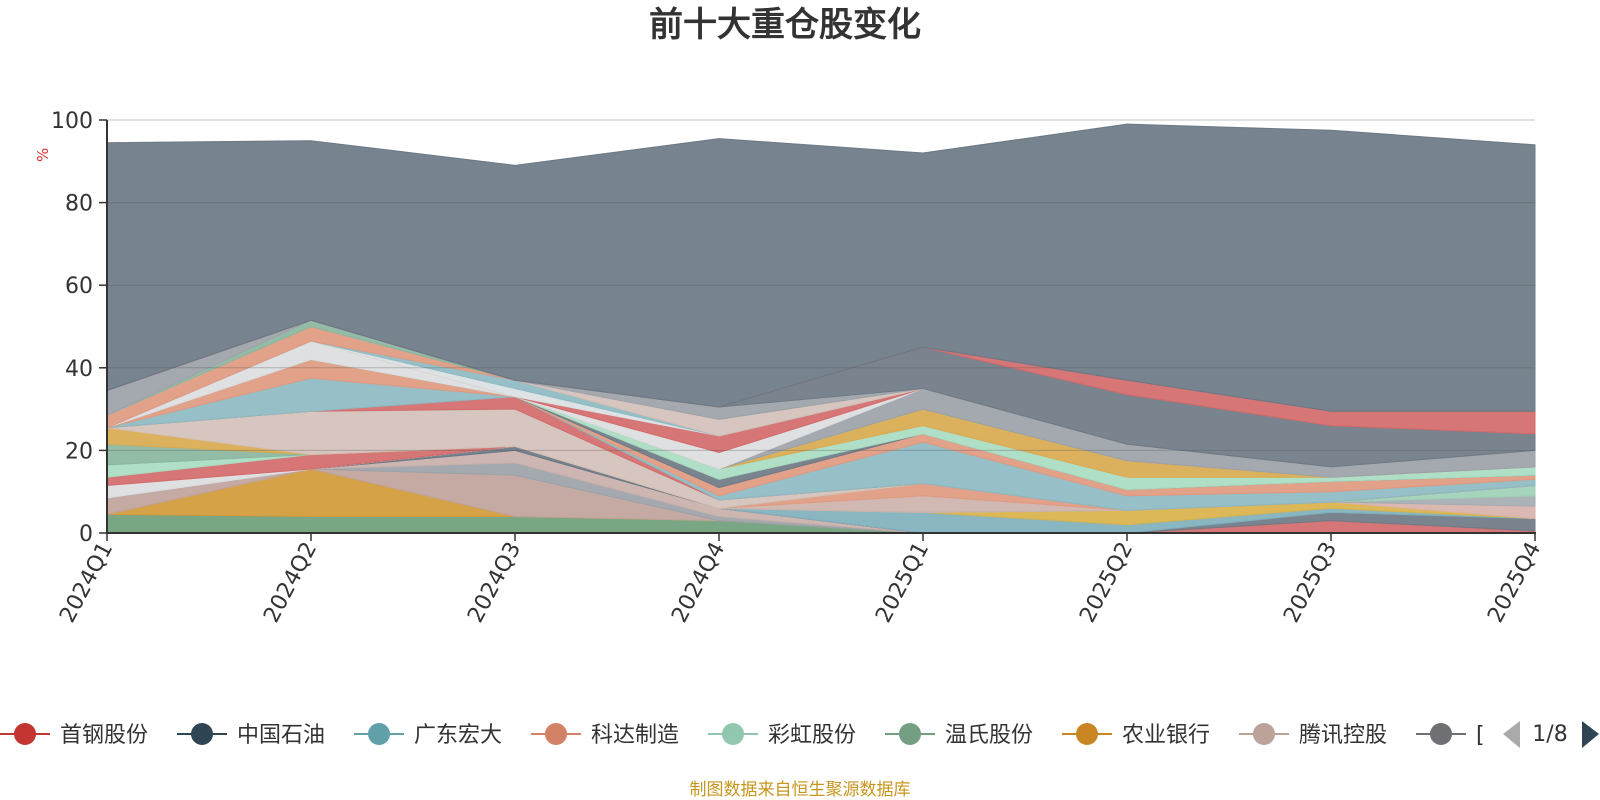 This screenshot has height=800, width=1600. I want to click on x-tick-label-2: 2024Q3, so click(494, 582).